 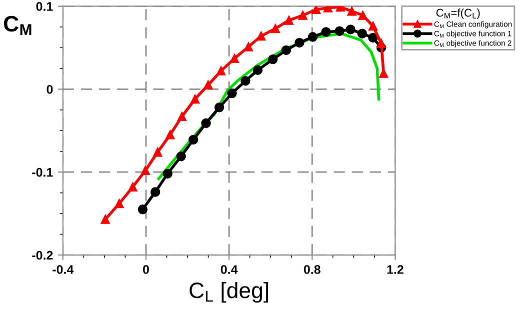 What do you see at coordinates (229, 269) in the screenshot?
I see `x-tick-label: 0.4` at bounding box center [229, 269].